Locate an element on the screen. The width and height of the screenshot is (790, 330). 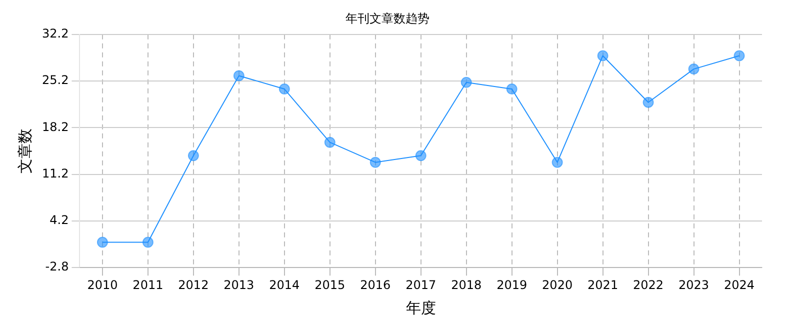
x-tick-label: 2019 is located at coordinates (512, 285).